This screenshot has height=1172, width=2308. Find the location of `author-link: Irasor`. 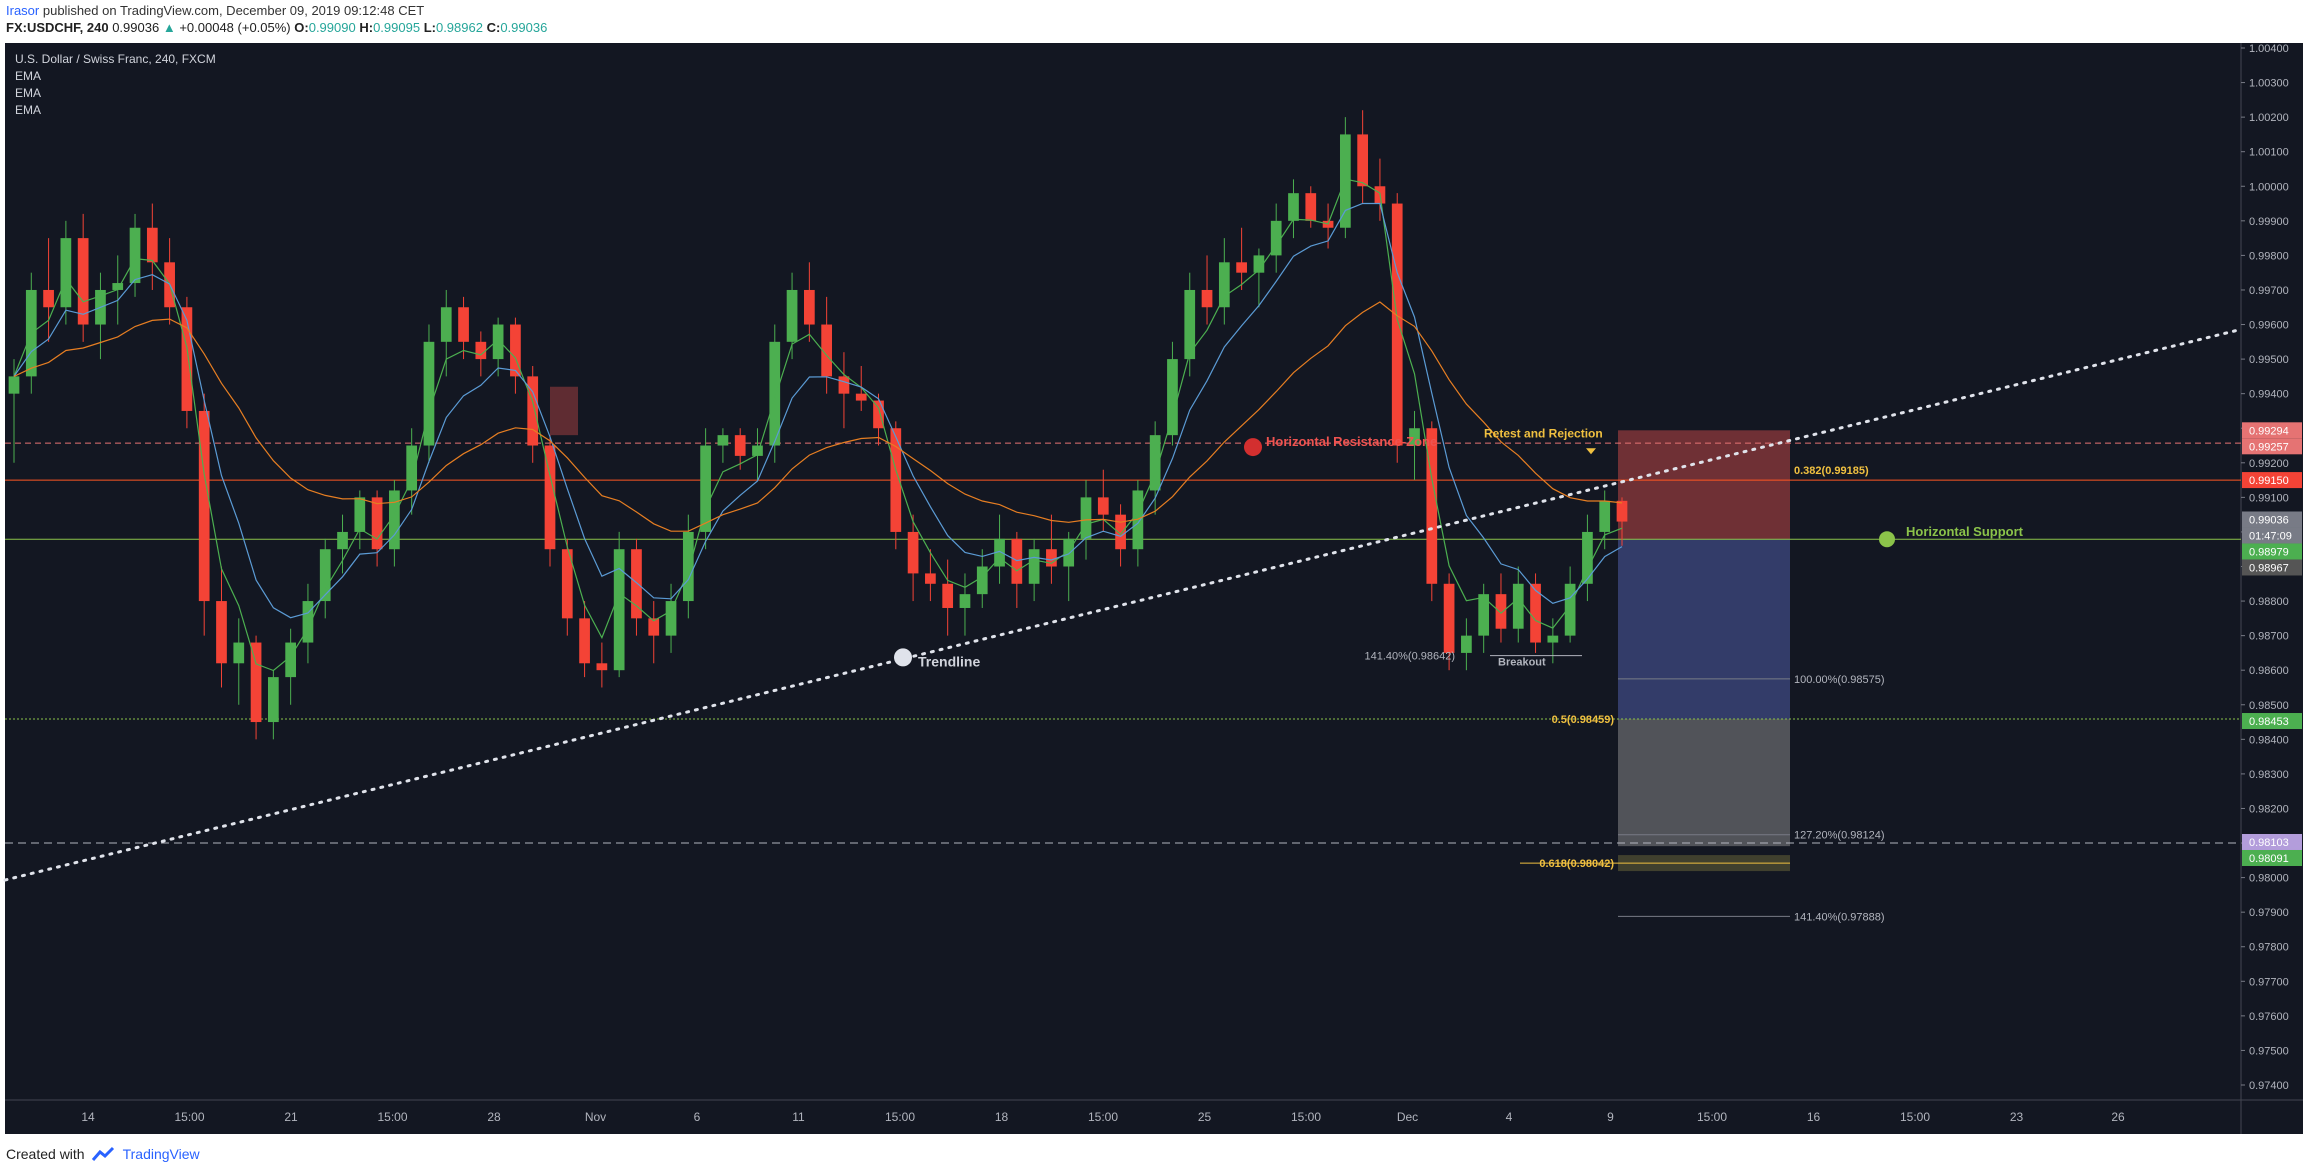

author-link: Irasor is located at coordinates (23, 10).